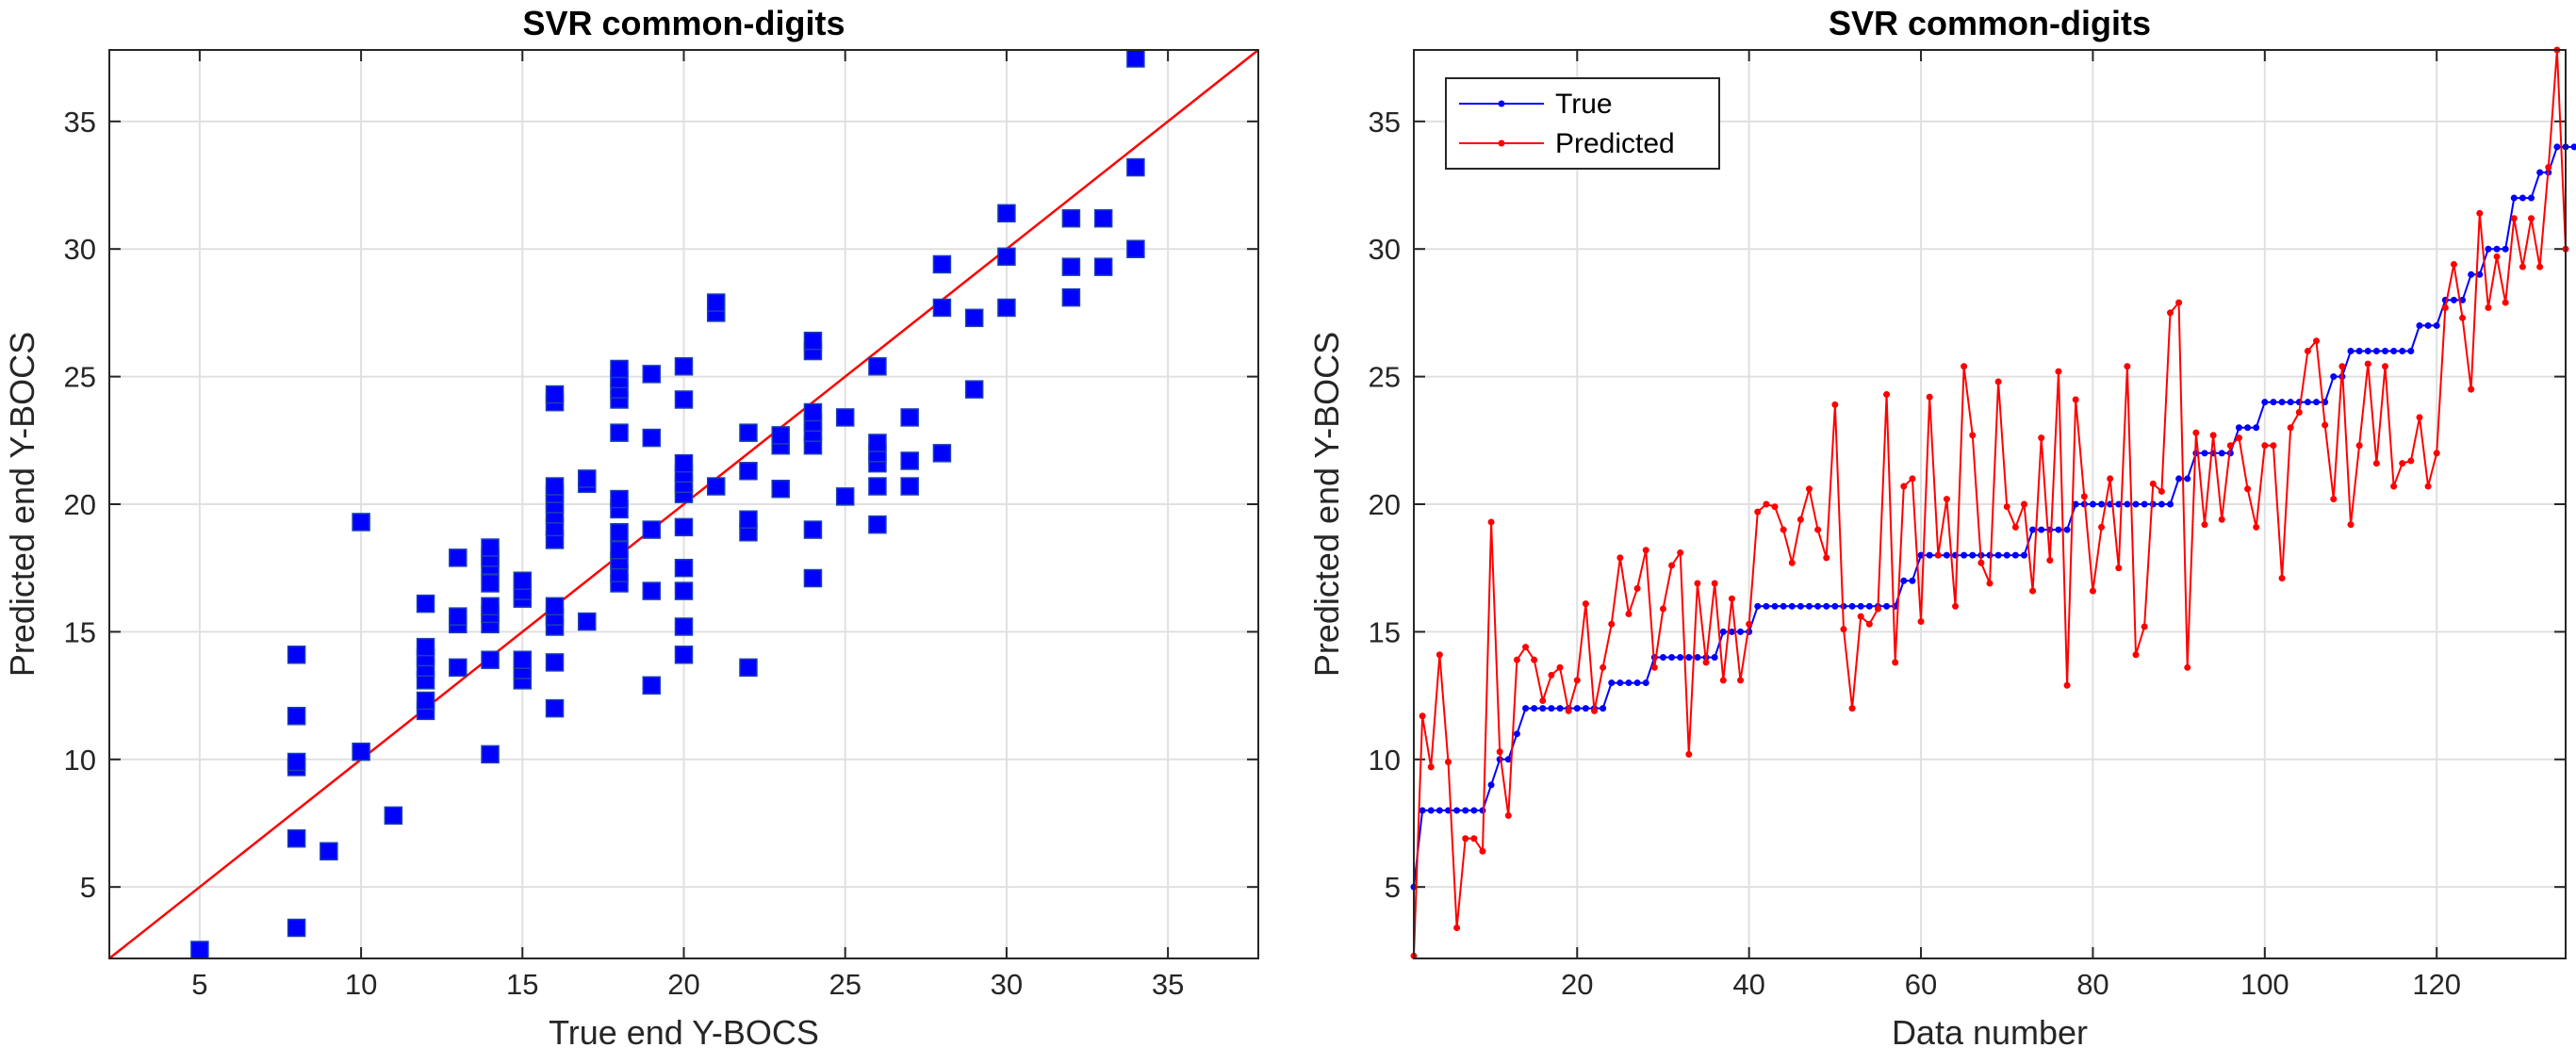  I want to click on legend: True Predicted, so click(1582, 123).